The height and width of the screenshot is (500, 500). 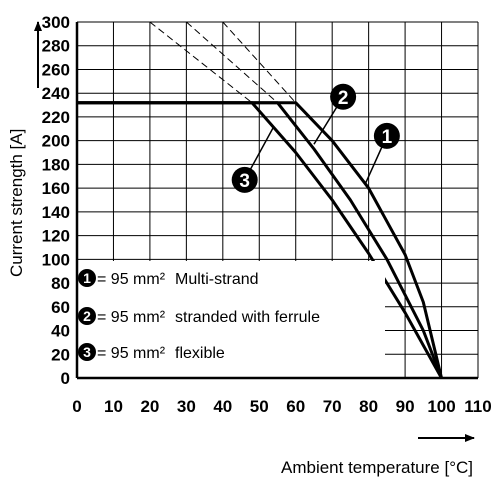 What do you see at coordinates (259, 62) in the screenshot?
I see `series-1-extension` at bounding box center [259, 62].